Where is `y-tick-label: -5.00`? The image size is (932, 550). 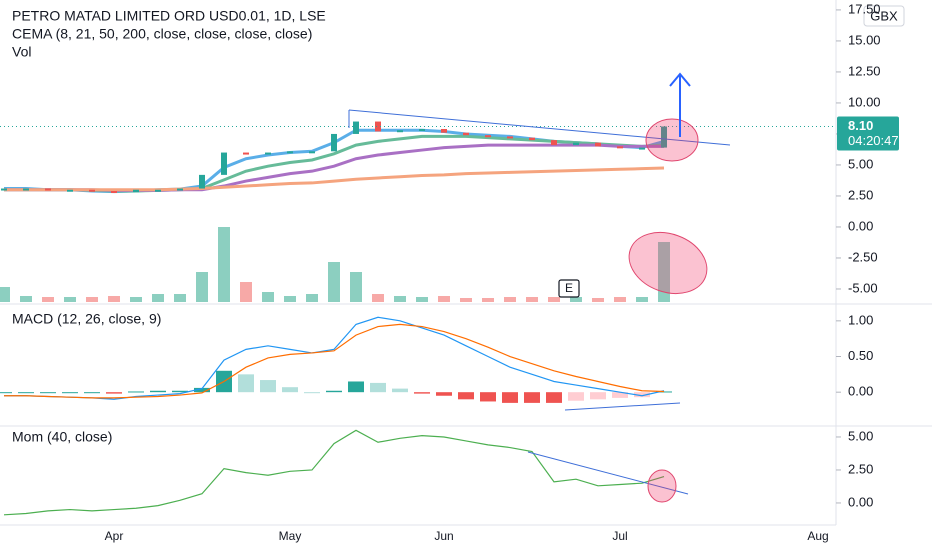 y-tick-label: -5.00 is located at coordinates (863, 287).